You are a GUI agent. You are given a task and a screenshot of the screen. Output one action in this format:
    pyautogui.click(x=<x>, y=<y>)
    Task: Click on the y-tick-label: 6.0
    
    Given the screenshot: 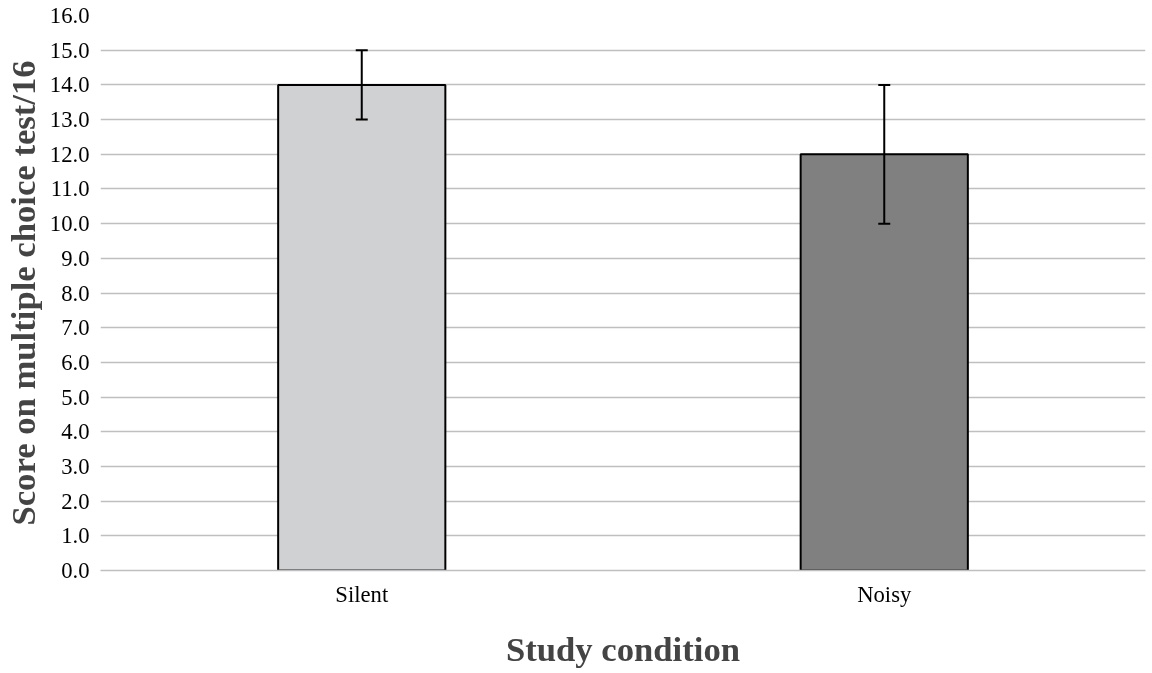 What is the action you would take?
    pyautogui.click(x=75, y=362)
    